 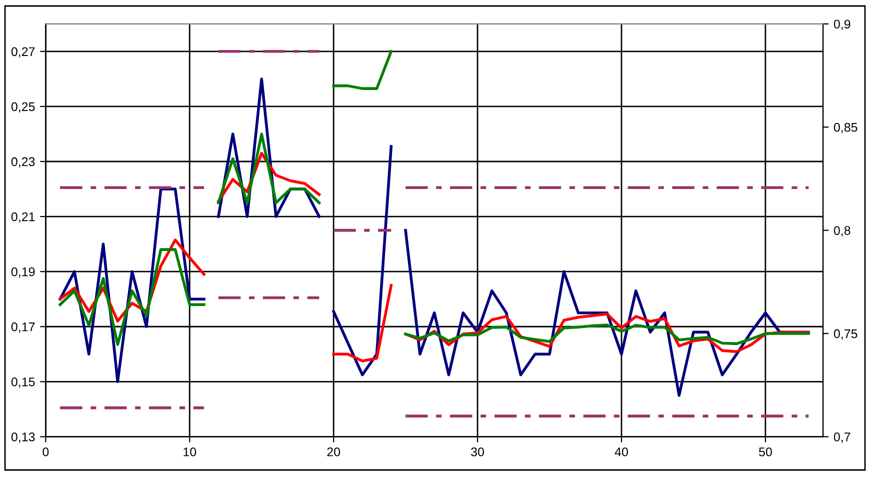 What do you see at coordinates (765, 451) in the screenshot?
I see `x-tick-label: 50` at bounding box center [765, 451].